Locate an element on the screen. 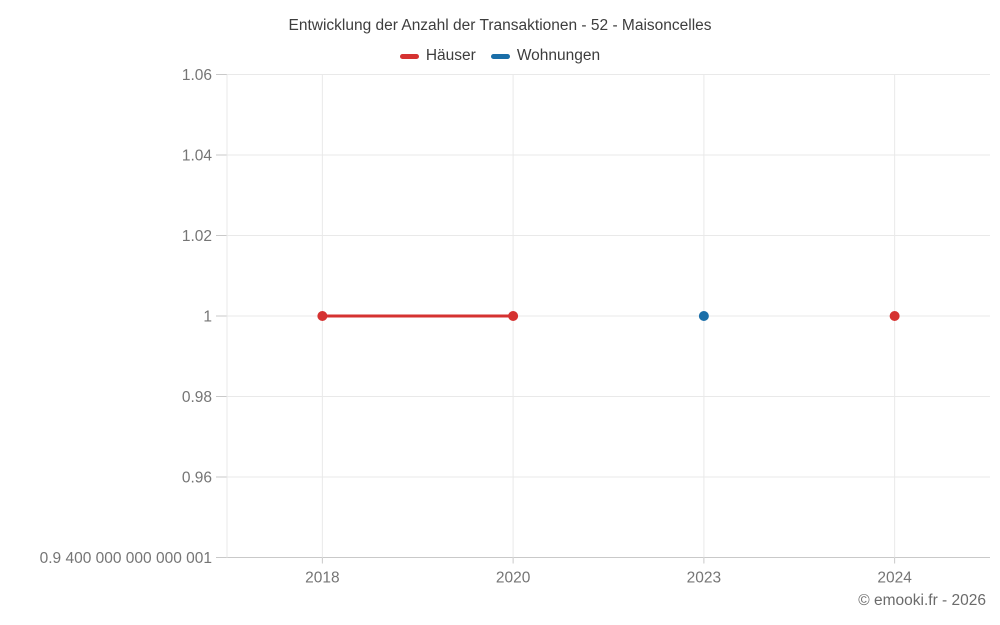  y-axis-label: 0.9 400 000 000 000 001 is located at coordinates (126, 558).